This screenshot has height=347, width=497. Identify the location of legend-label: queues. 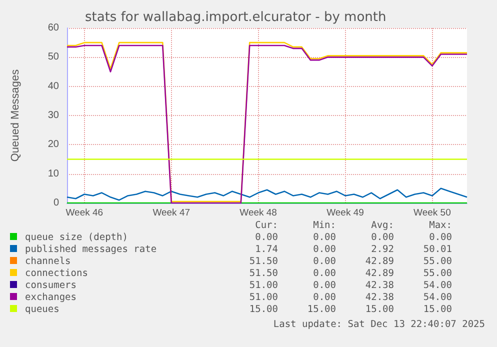
(42, 310).